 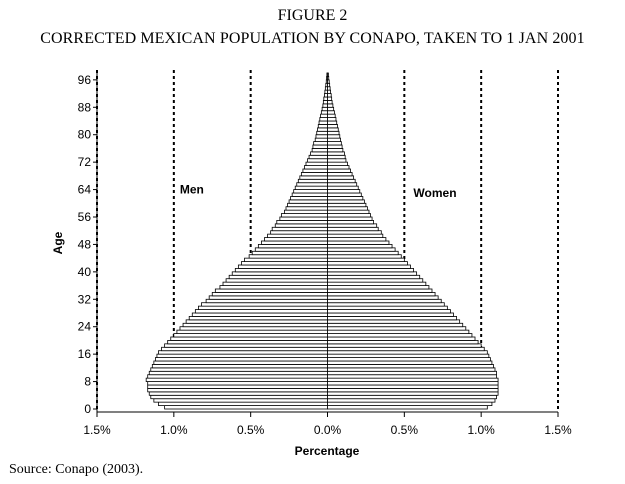 I want to click on x-tick-label: 0.5%, so click(x=405, y=430).